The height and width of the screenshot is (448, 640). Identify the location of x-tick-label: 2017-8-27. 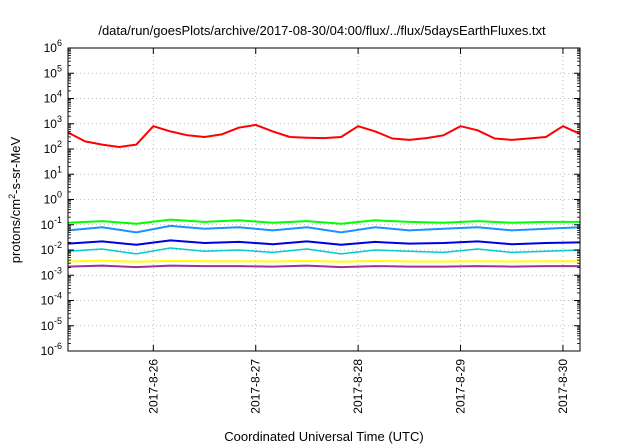
(256, 386).